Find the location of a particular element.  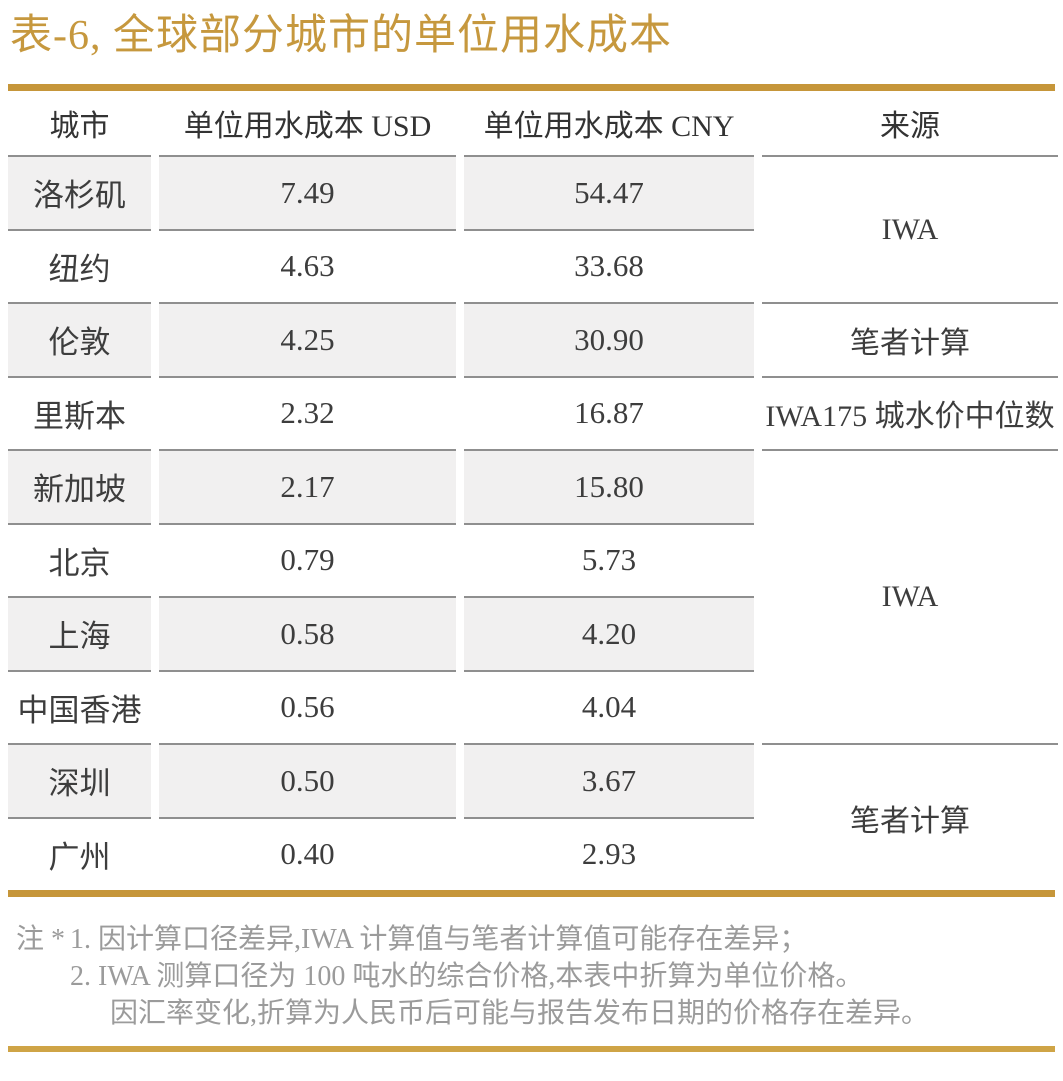

cell-city: 广州 is located at coordinates (79, 853).